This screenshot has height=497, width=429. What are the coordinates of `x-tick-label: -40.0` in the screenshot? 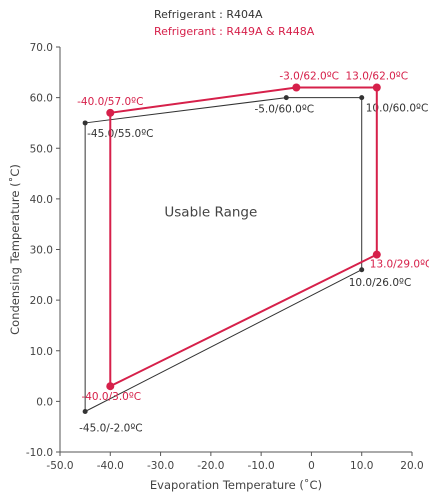 It's located at (110, 466).